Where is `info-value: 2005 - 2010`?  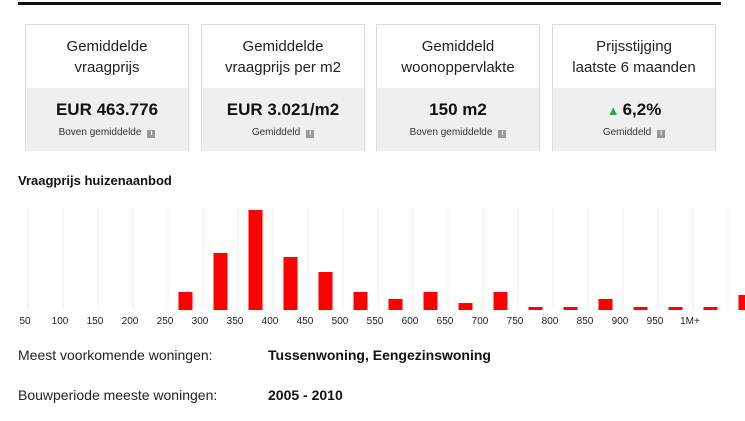
info-value: 2005 - 2010 is located at coordinates (305, 395).